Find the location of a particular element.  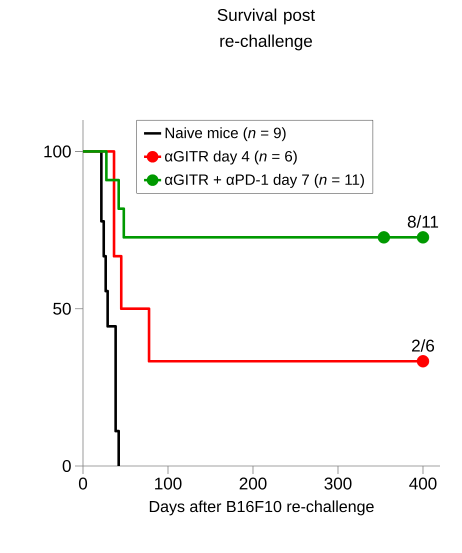

legend-label: αGITR + αPD-1 day 7 (n = 11) is located at coordinates (264, 181).